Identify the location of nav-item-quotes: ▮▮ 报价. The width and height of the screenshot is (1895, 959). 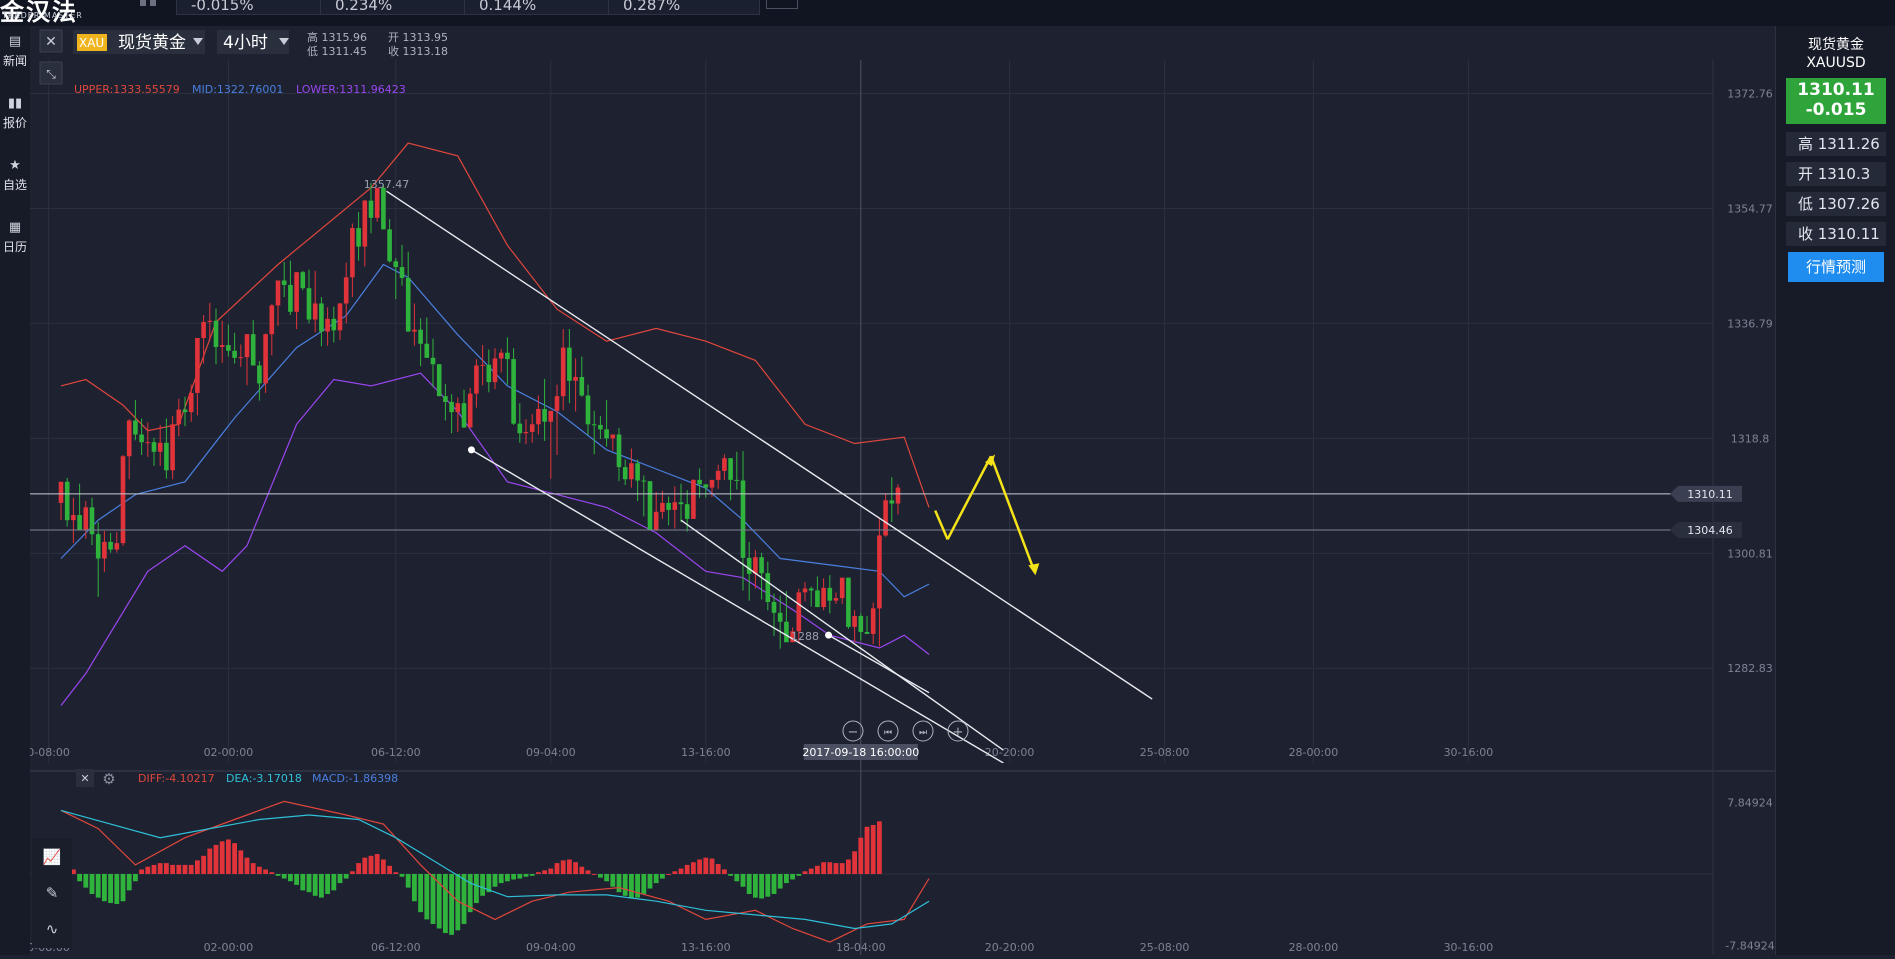
(15, 113).